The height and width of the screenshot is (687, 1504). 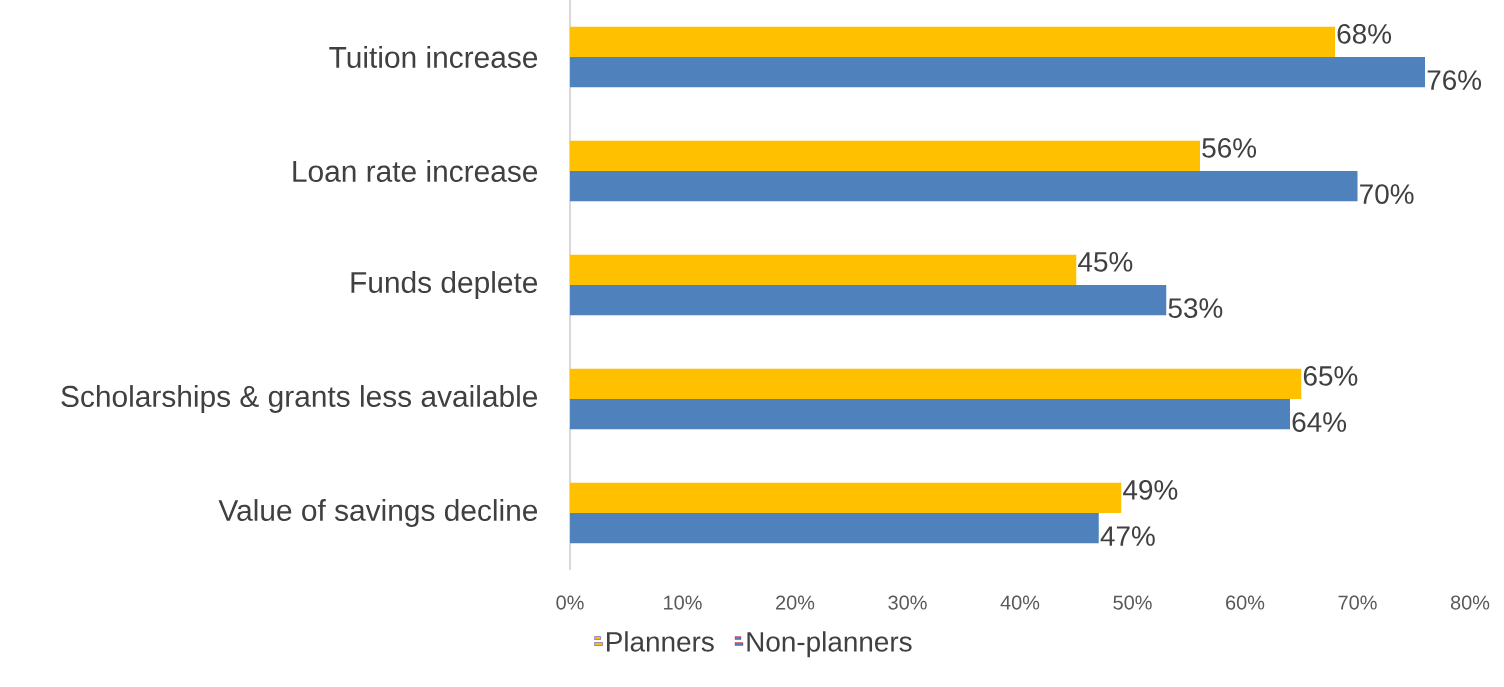 I want to click on x-tick-label: 60%, so click(x=1245, y=602).